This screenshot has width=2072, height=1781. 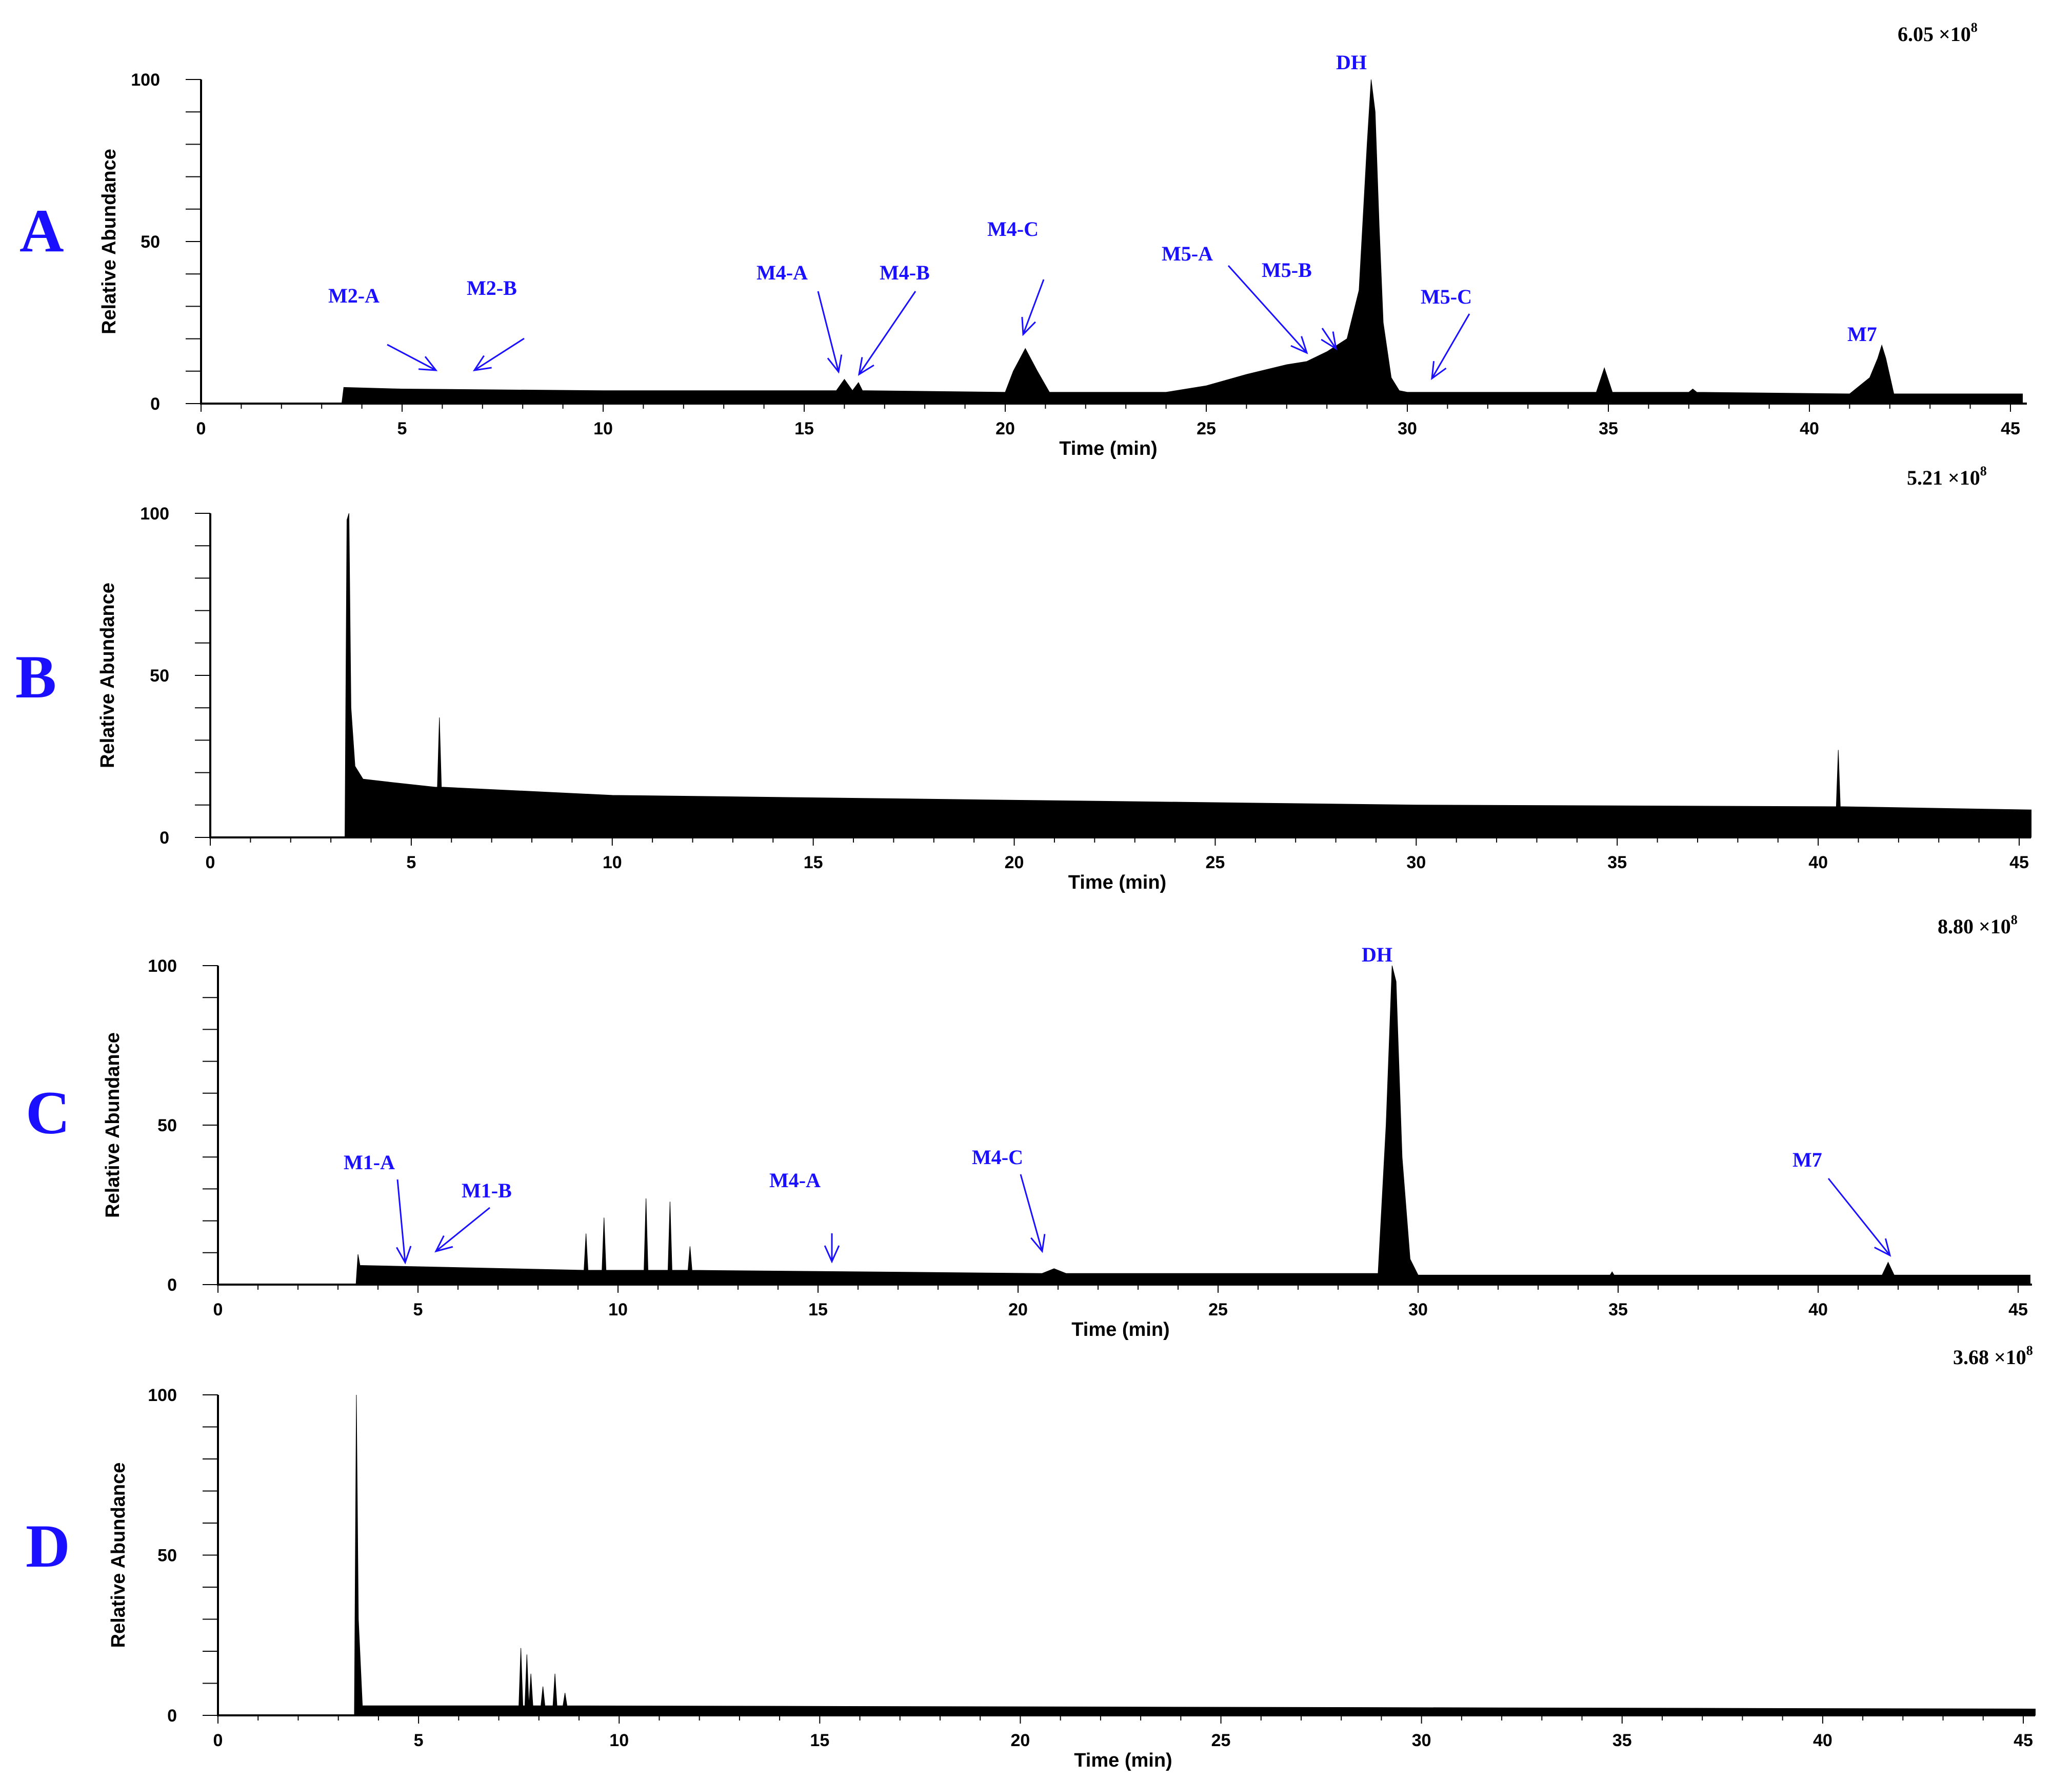 I want to click on annotation-m5-c-arrow, so click(x=1451, y=347).